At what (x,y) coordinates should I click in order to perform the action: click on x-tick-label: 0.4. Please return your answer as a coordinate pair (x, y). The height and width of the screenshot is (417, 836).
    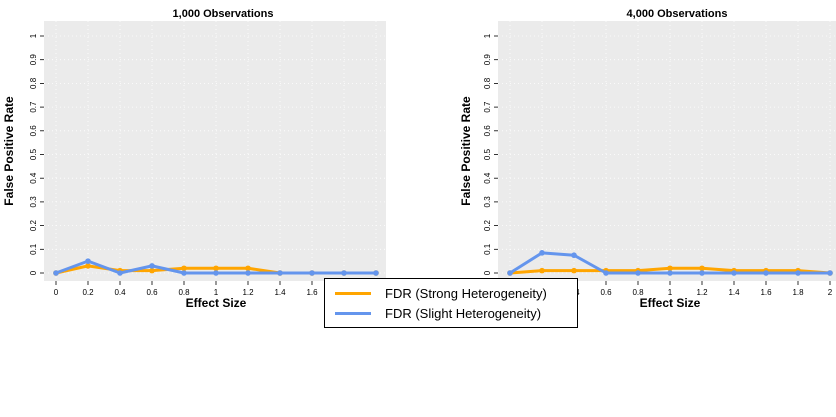
    Looking at the image, I should click on (120, 292).